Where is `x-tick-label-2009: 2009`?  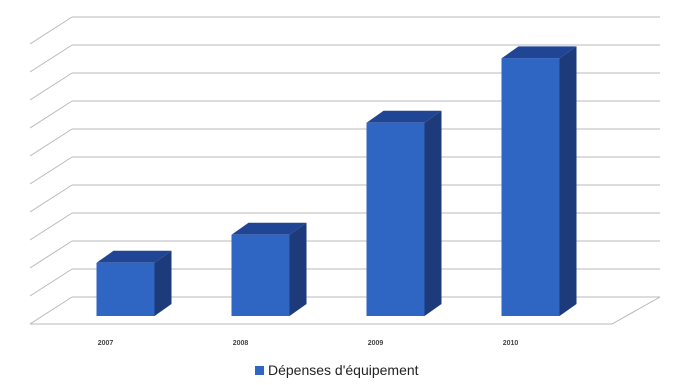
x-tick-label-2009: 2009 is located at coordinates (376, 343).